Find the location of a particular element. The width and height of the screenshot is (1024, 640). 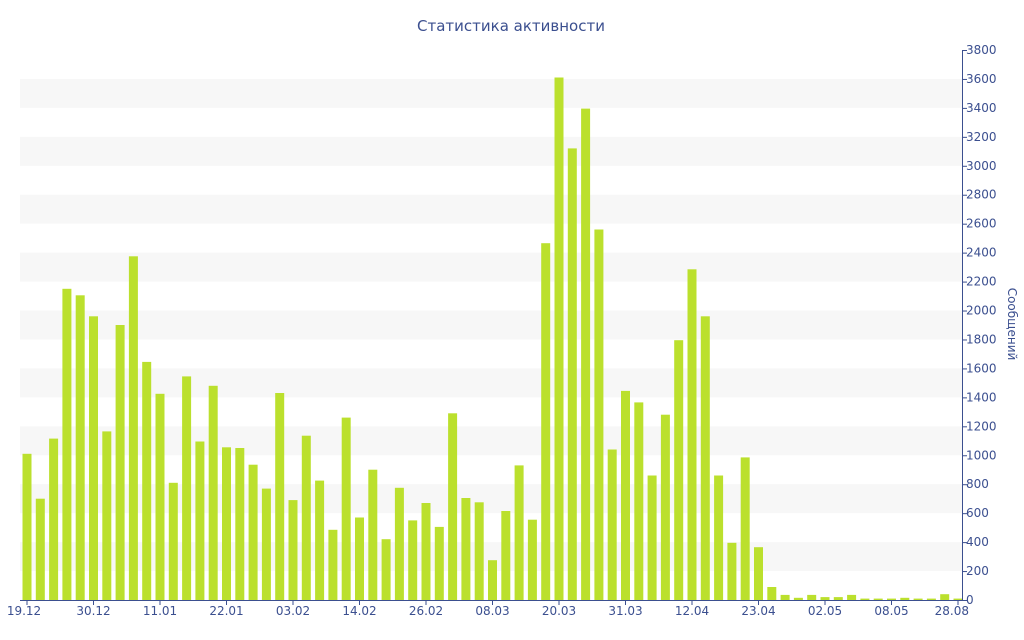

x-tick-label: 08.03 is located at coordinates (492, 611).